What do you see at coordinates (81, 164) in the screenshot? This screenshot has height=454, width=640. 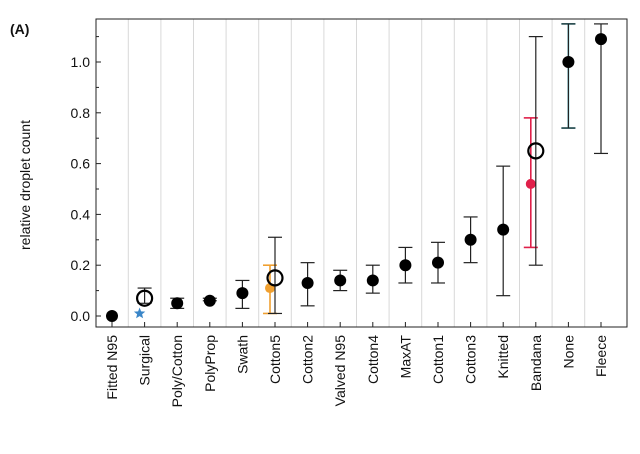 I see `y-tick-label: 0.6` at bounding box center [81, 164].